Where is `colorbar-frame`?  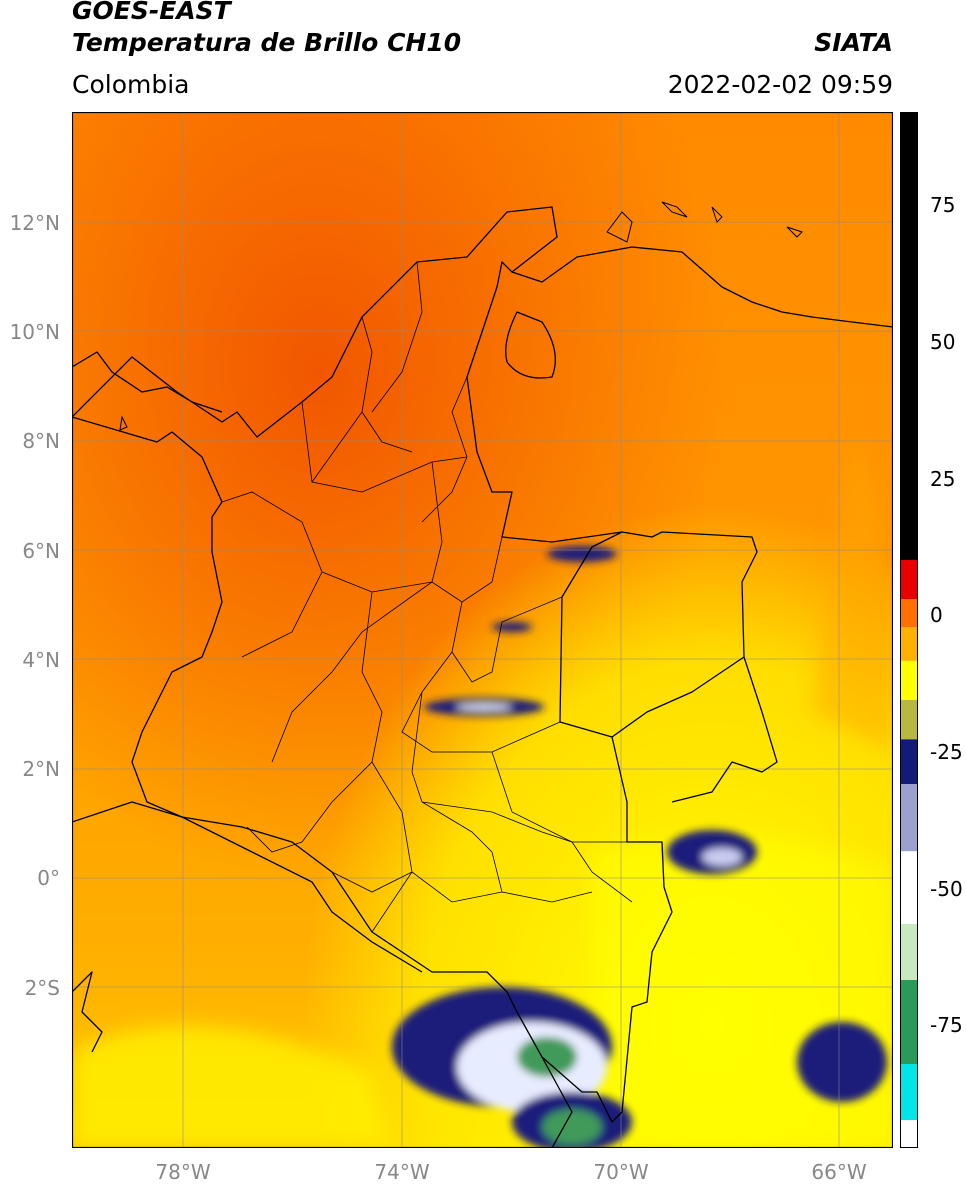 colorbar-frame is located at coordinates (909, 630).